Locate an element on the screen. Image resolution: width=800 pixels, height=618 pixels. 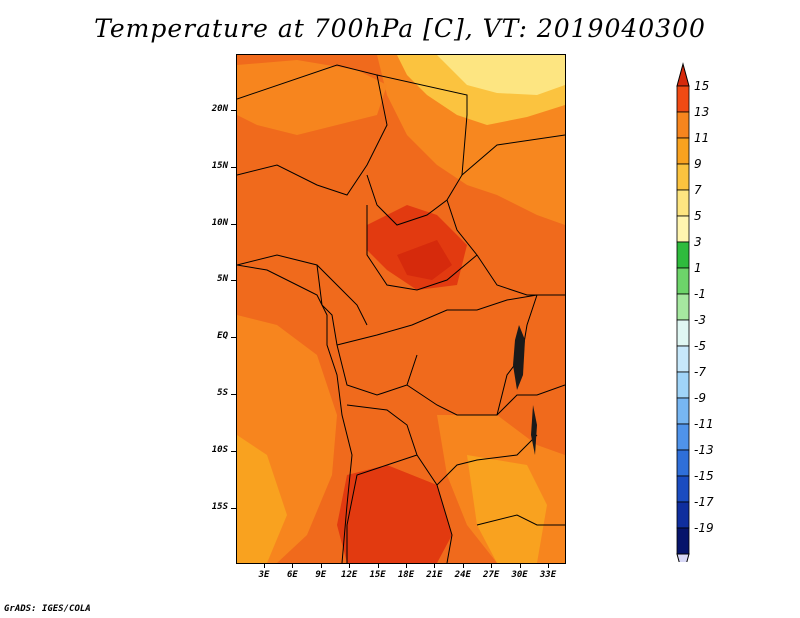
colorbar-label: -17 is located at coordinates (704, 502).